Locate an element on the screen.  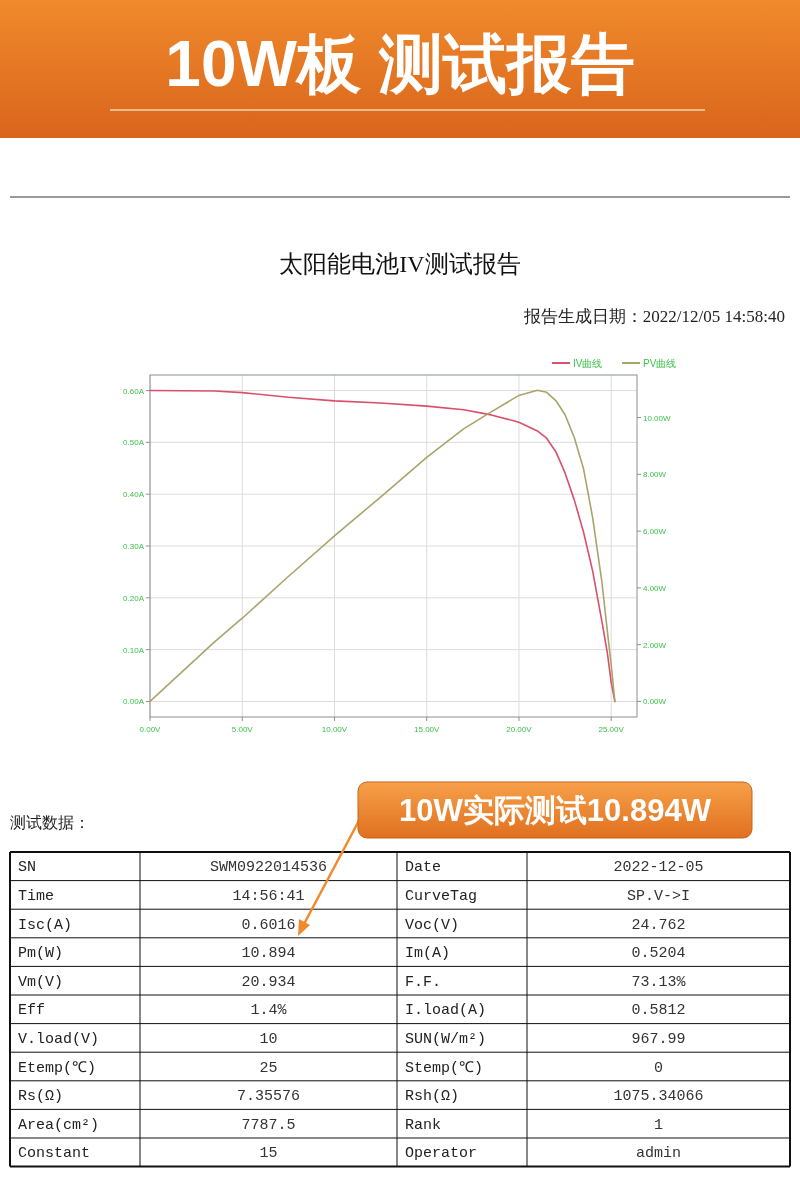
text: Time is located at coordinates (36, 896).